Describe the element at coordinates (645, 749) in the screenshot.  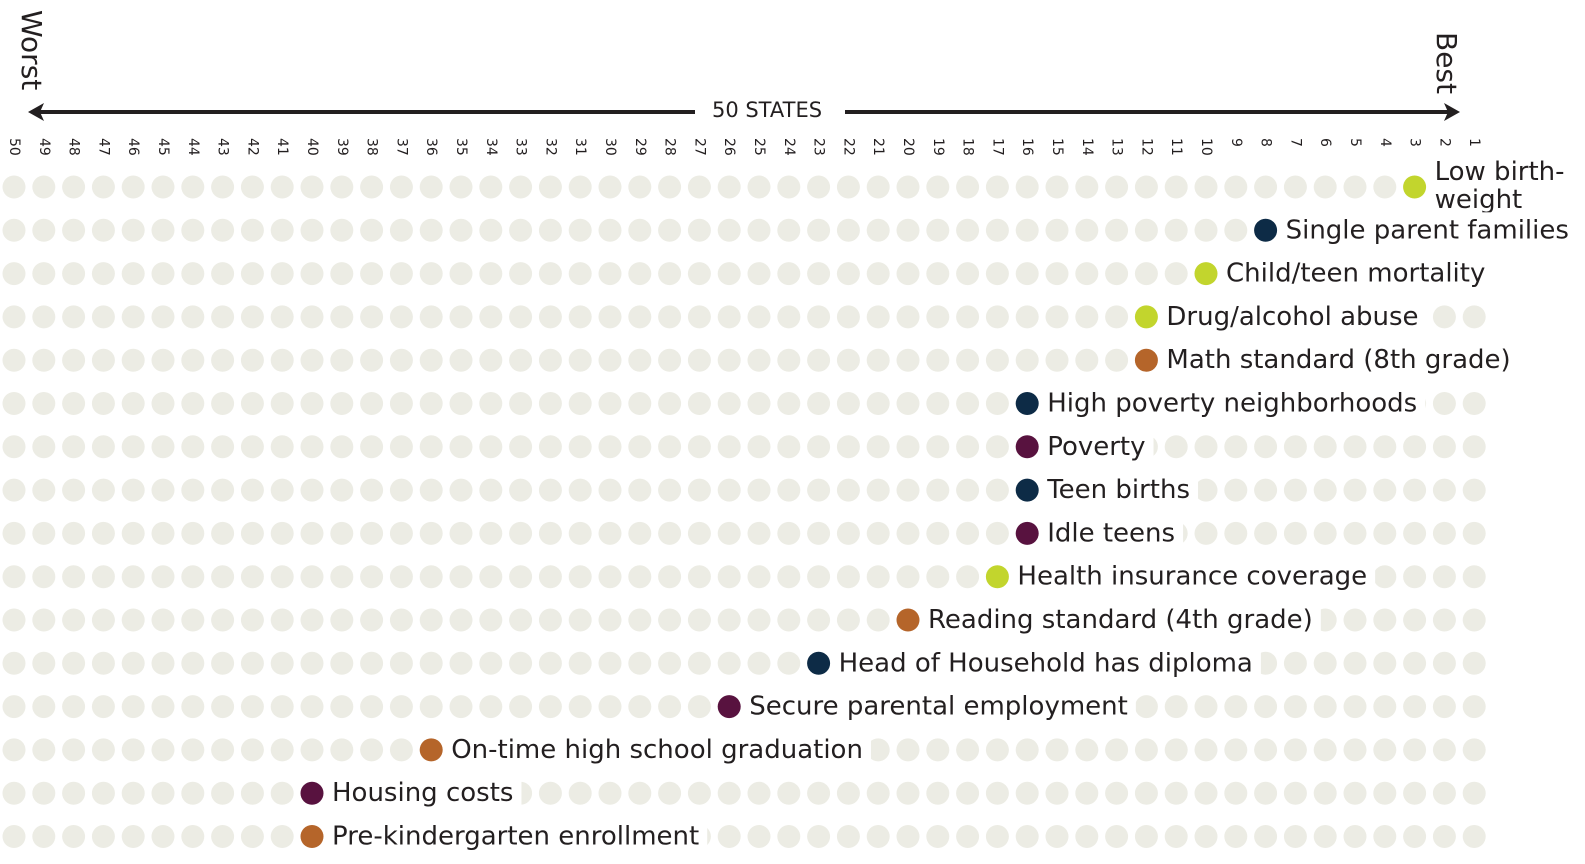
I see `indicator-row: On-time high school graduation` at that location.